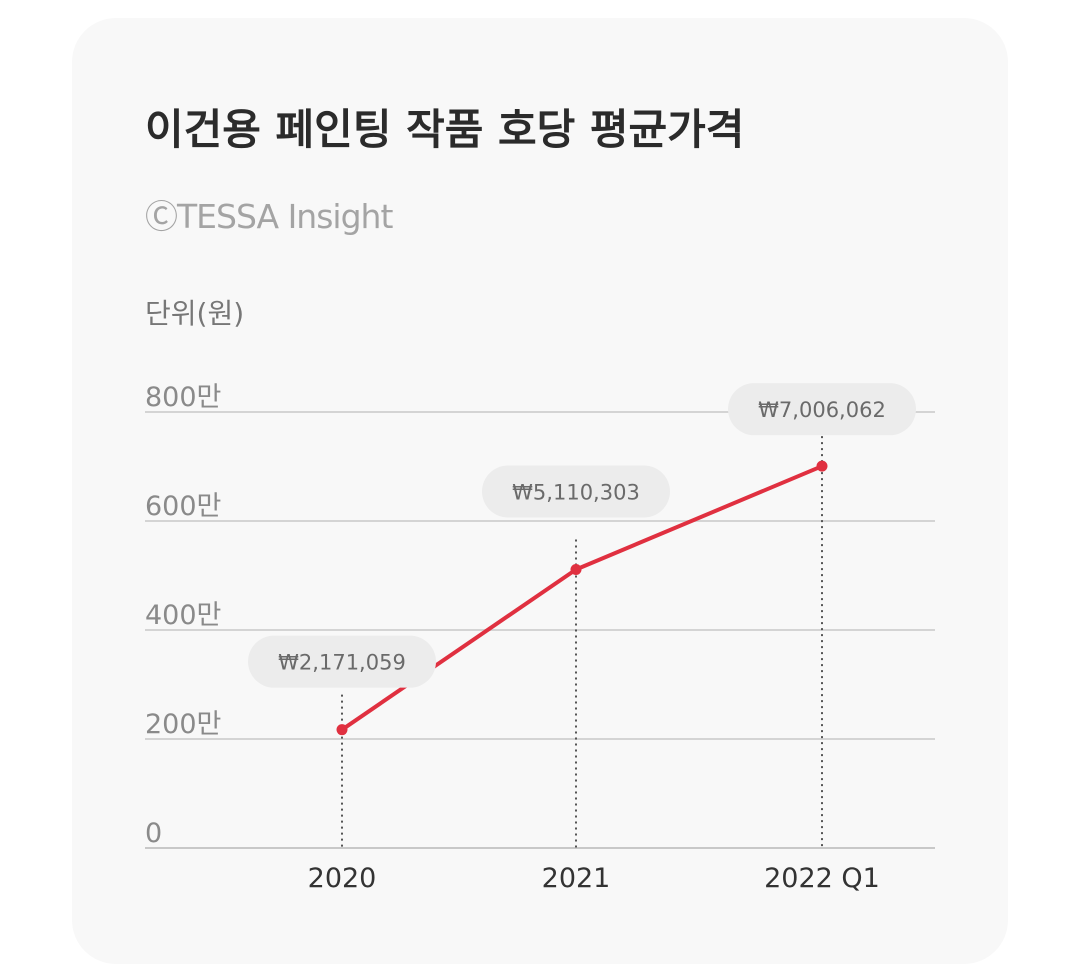 This screenshot has height=980, width=1080. What do you see at coordinates (153, 833) in the screenshot?
I see `y-tick-label: 0` at bounding box center [153, 833].